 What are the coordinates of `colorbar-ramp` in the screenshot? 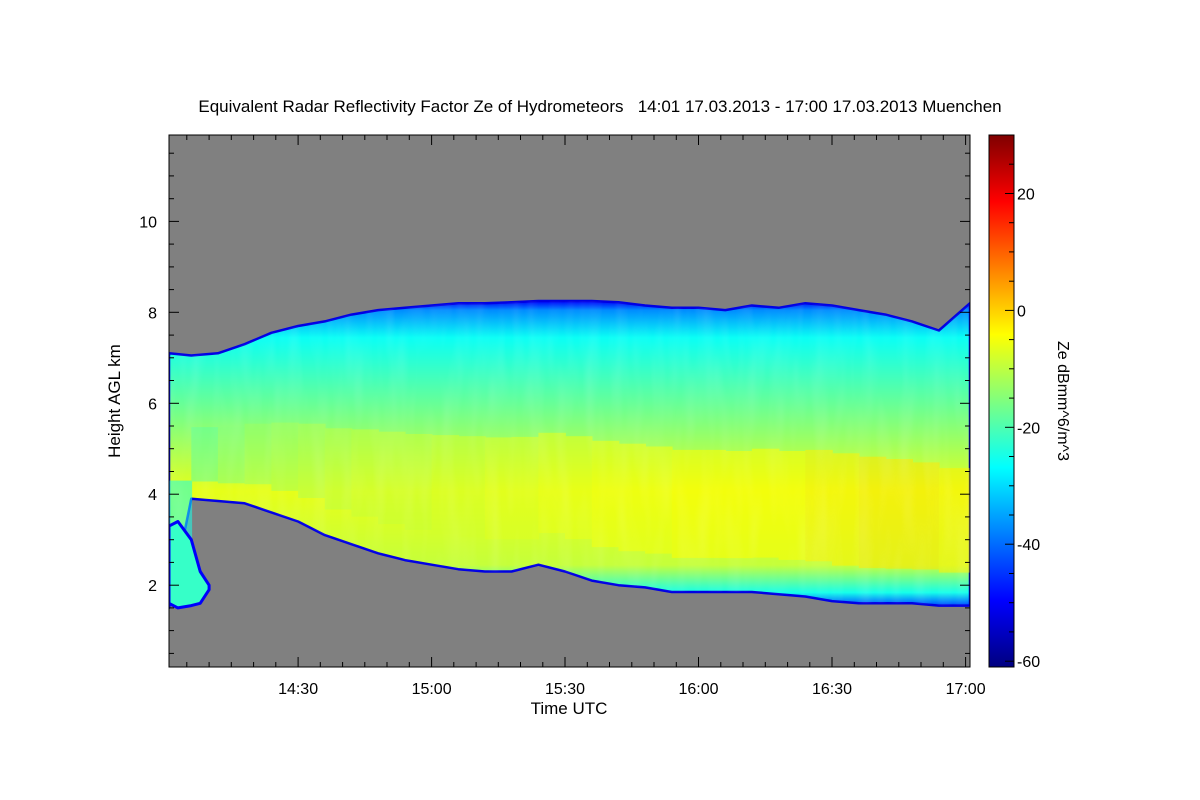 It's located at (1001, 401).